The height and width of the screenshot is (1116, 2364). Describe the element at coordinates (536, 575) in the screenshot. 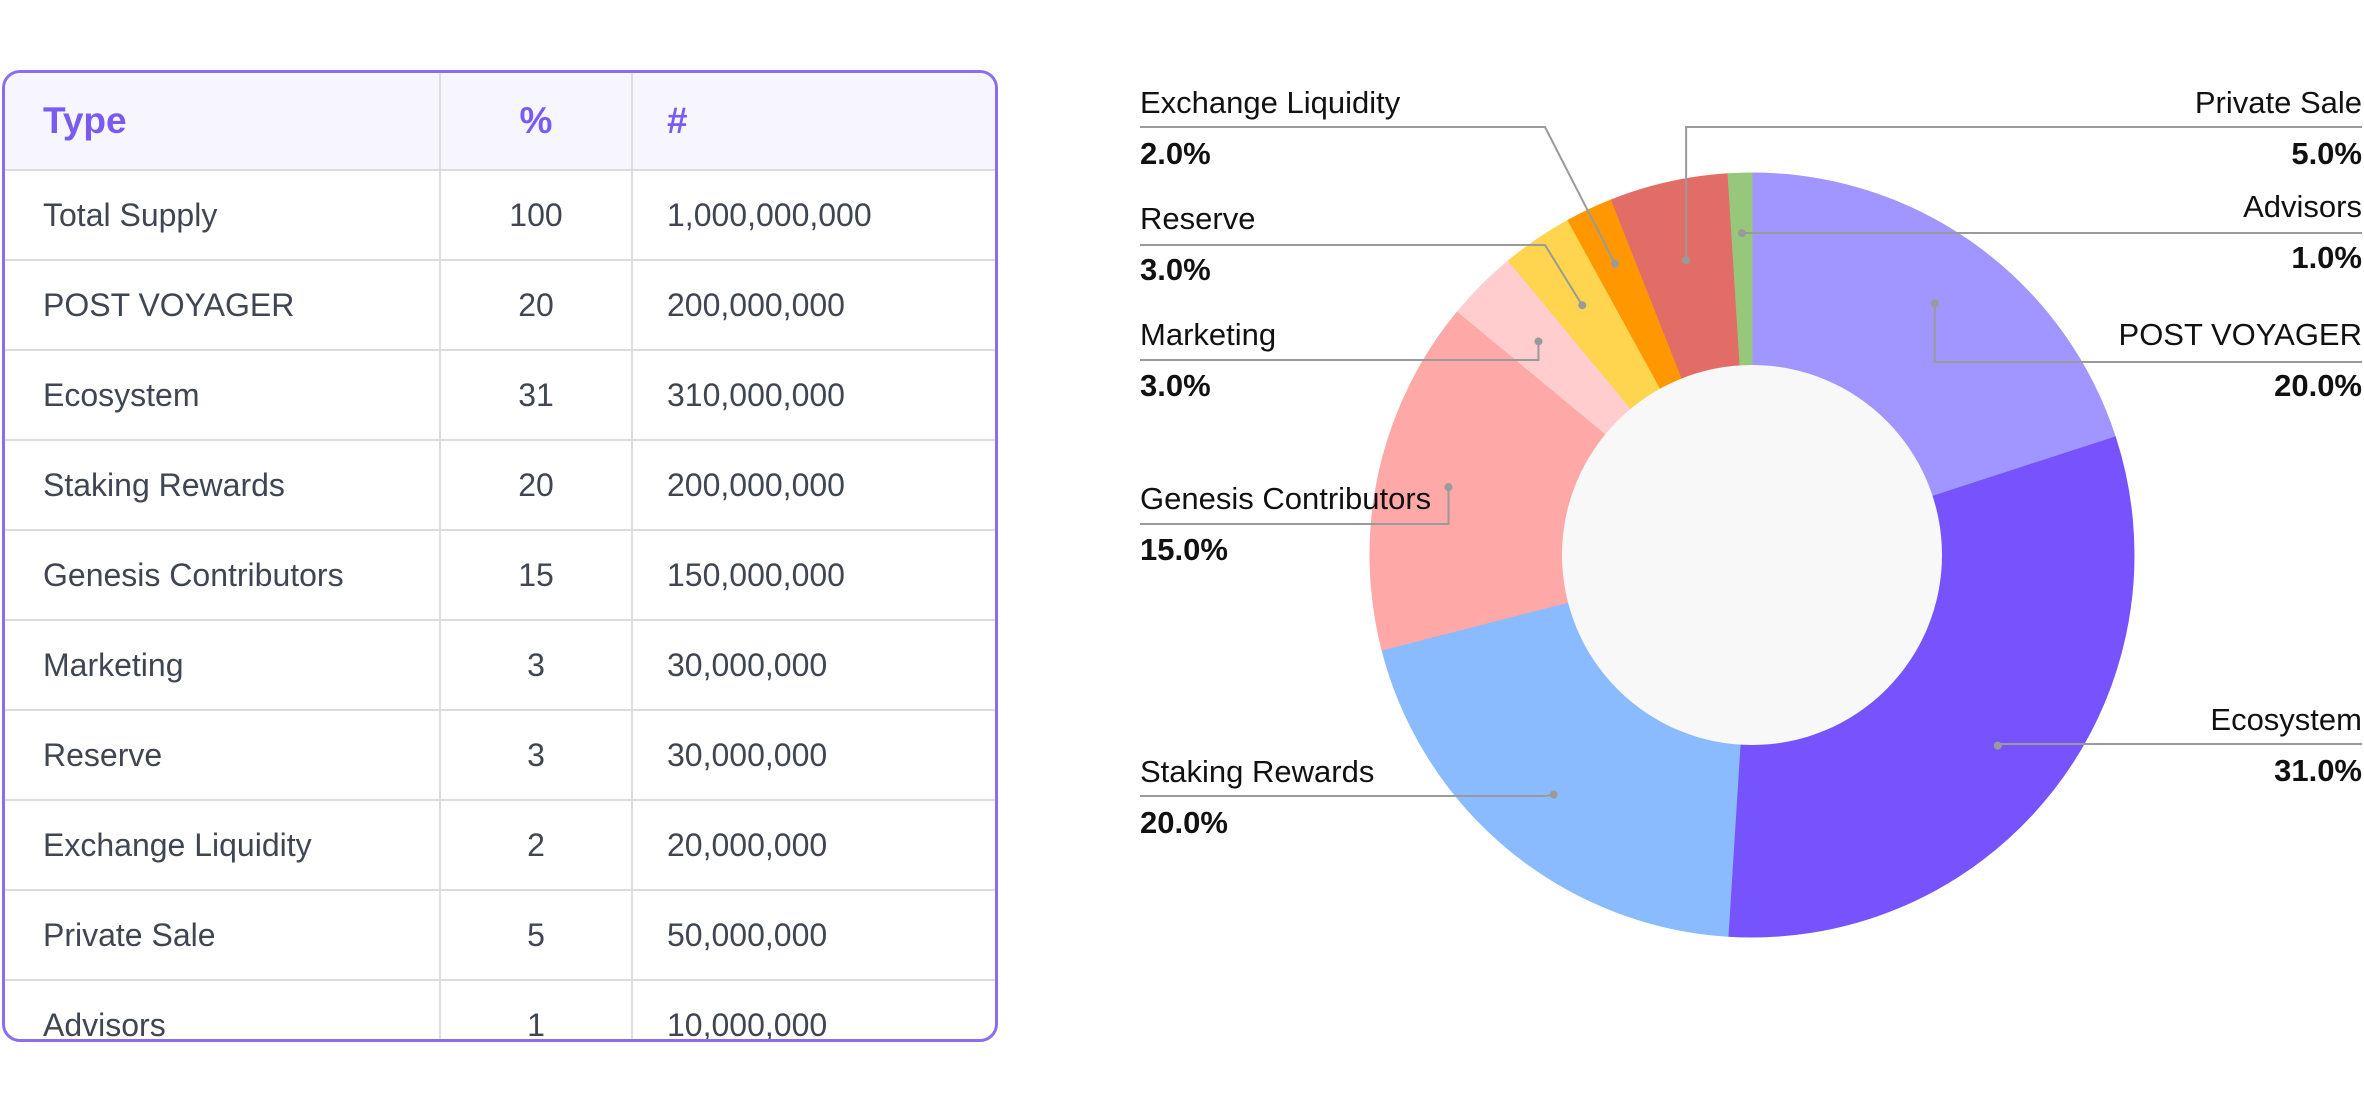

I see `row-percent: 15` at that location.